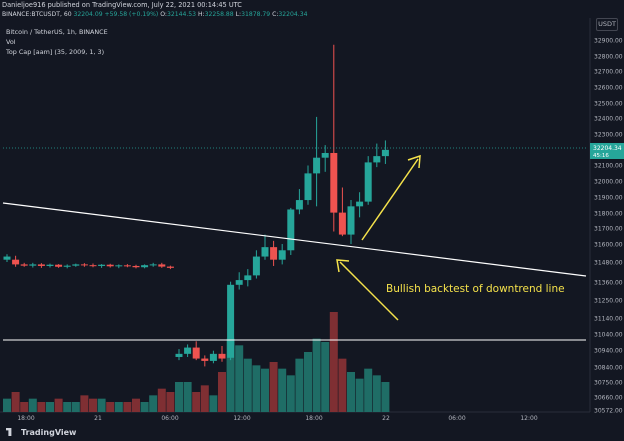 This screenshot has width=624, height=441. Describe the element at coordinates (369, 291) in the screenshot. I see `arrow-down-shaft` at that location.